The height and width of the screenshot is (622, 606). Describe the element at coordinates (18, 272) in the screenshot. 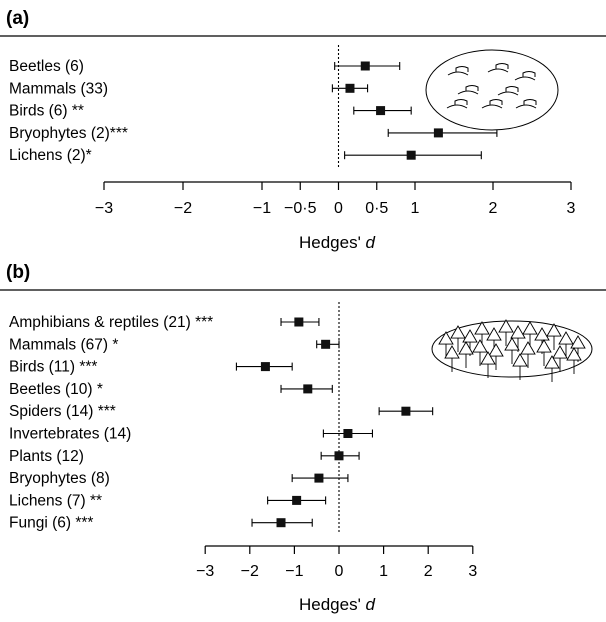

I see `panel-b-label: (b)` at that location.